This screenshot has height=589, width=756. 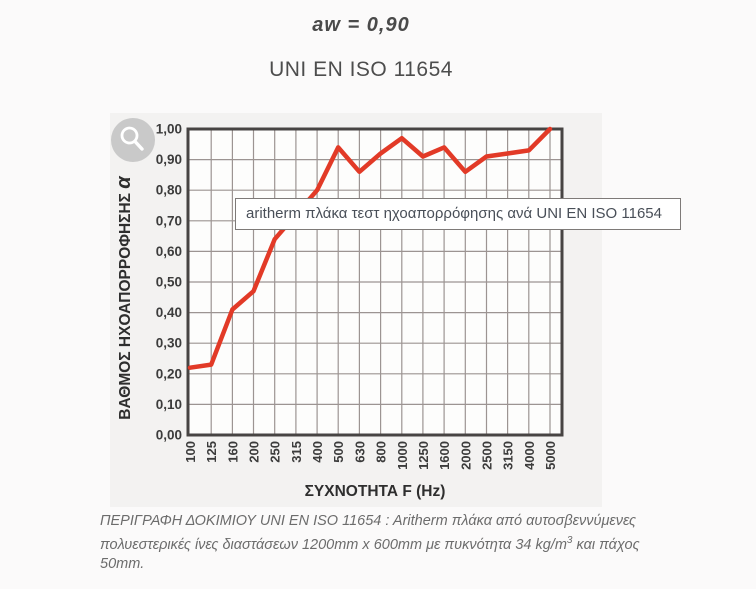 I want to click on y-axis-title: ΒΑΘΜΟΣ ΗΧΟΑΠΟΡΡΟΦΗΣΗΣ α, so click(x=124, y=297).